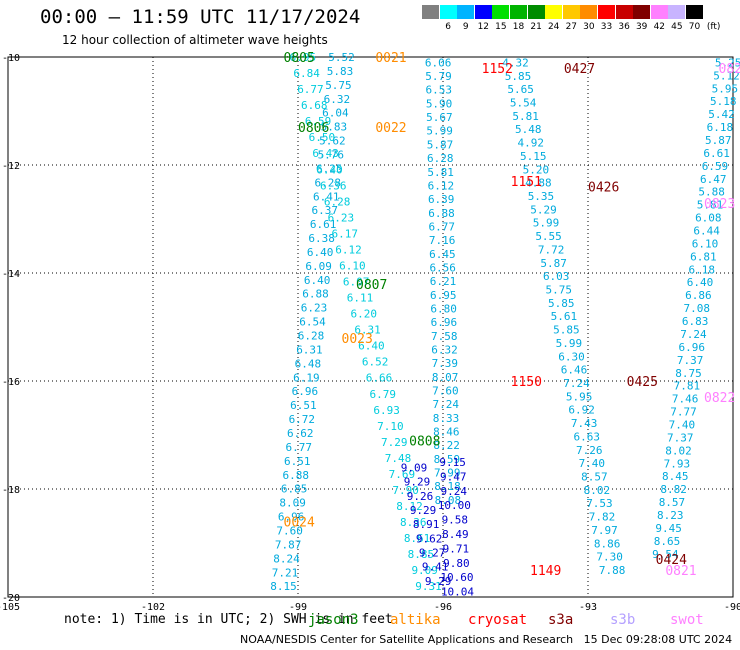  I want to click on swh-value-label: 6.25, so click(329, 168).